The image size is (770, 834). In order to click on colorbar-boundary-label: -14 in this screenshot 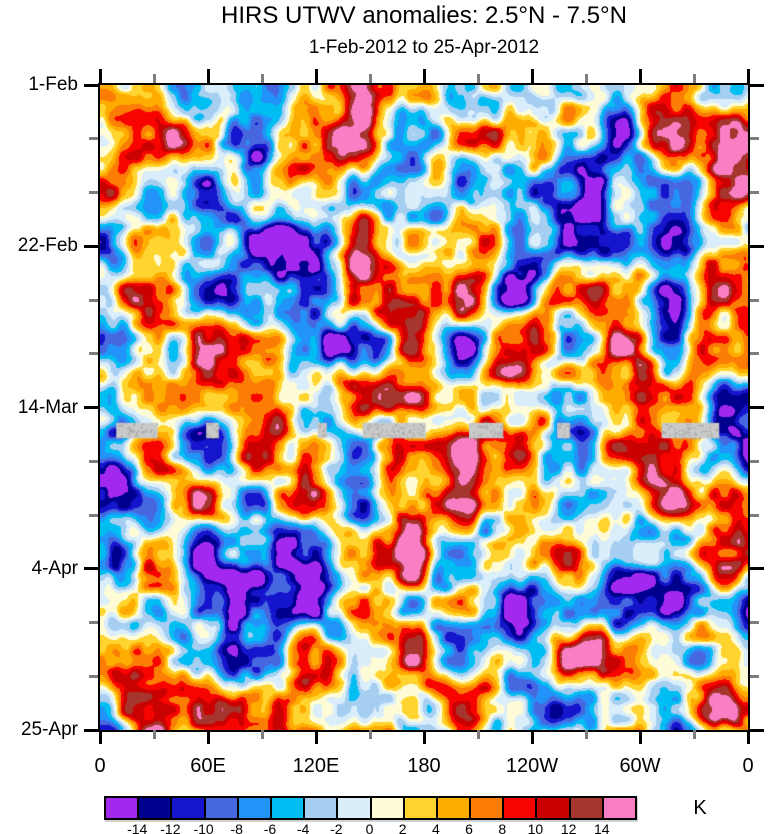, I will do `click(137, 827)`.